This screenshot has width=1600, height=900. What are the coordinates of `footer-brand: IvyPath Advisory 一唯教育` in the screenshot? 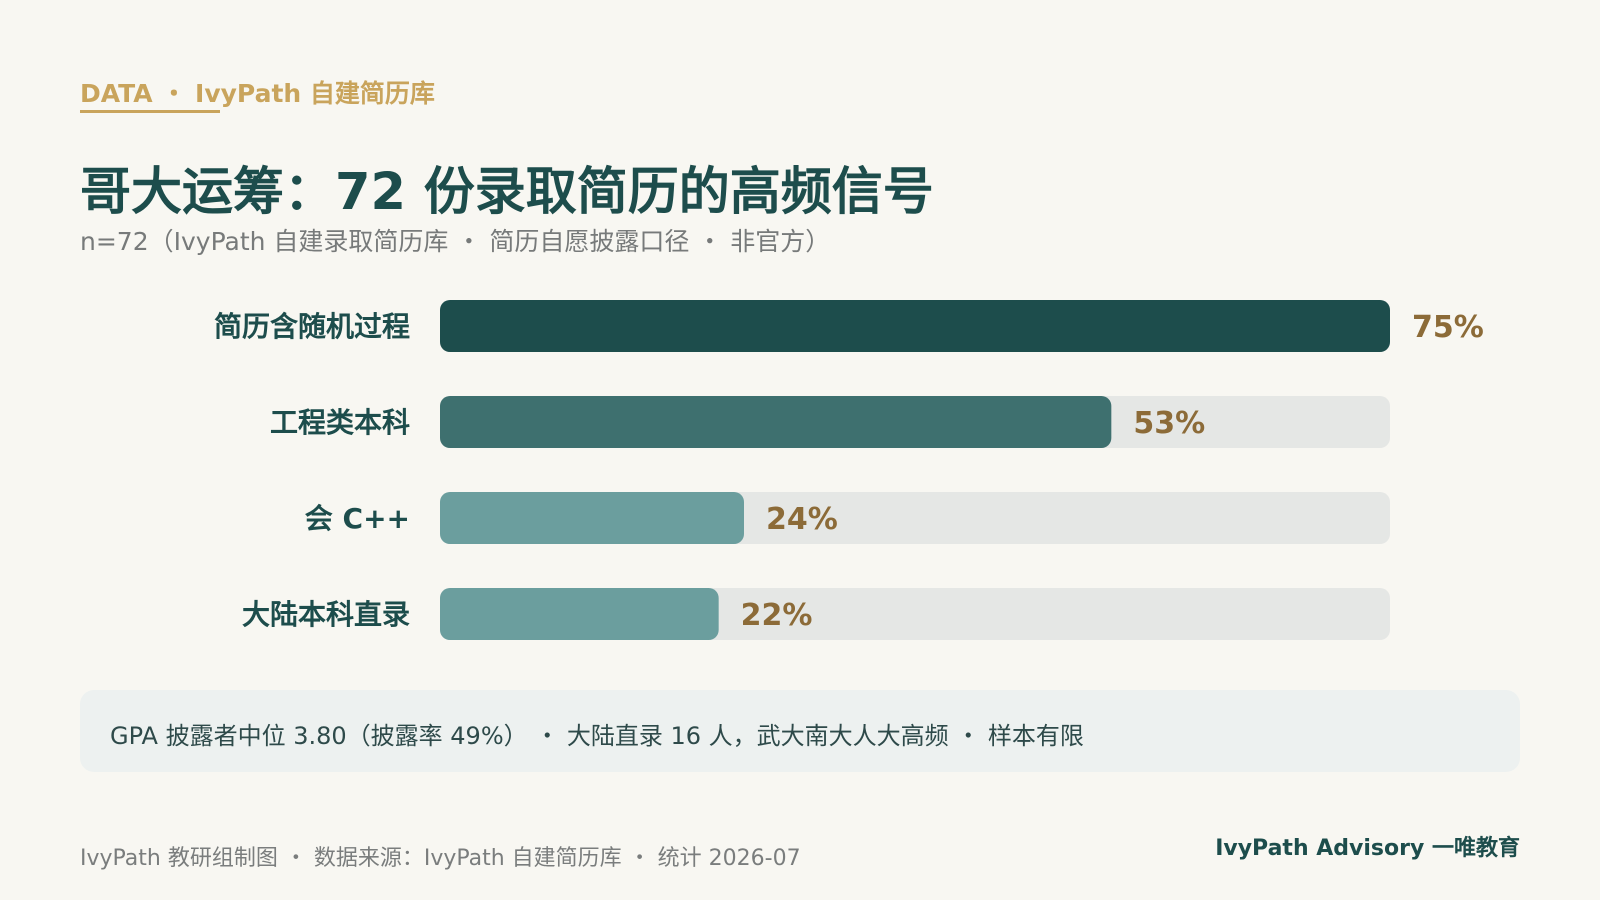 It's located at (1367, 848).